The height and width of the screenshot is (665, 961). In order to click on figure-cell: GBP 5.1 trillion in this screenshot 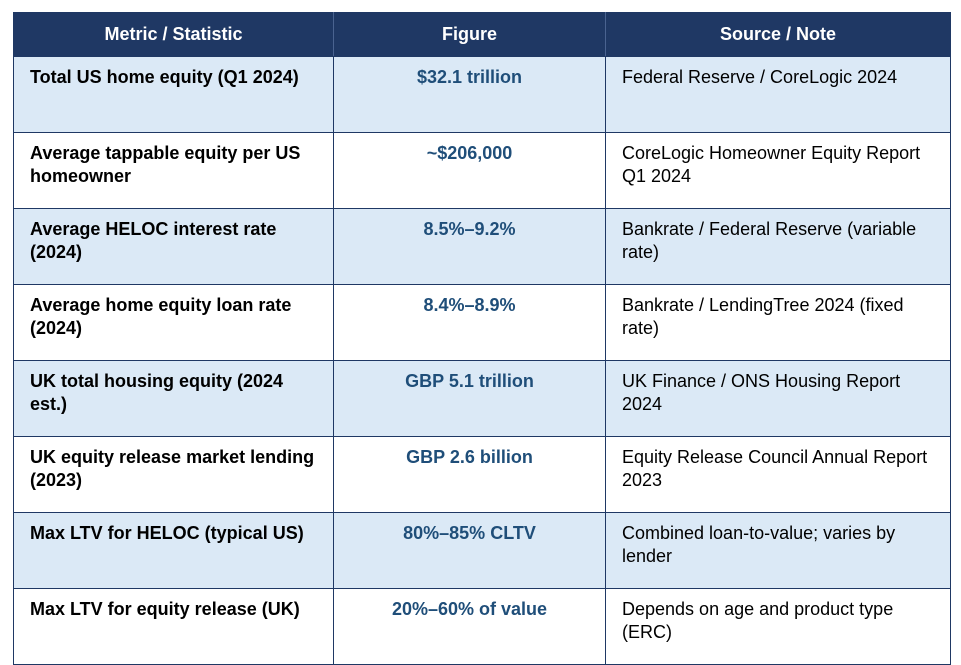, I will do `click(469, 398)`.